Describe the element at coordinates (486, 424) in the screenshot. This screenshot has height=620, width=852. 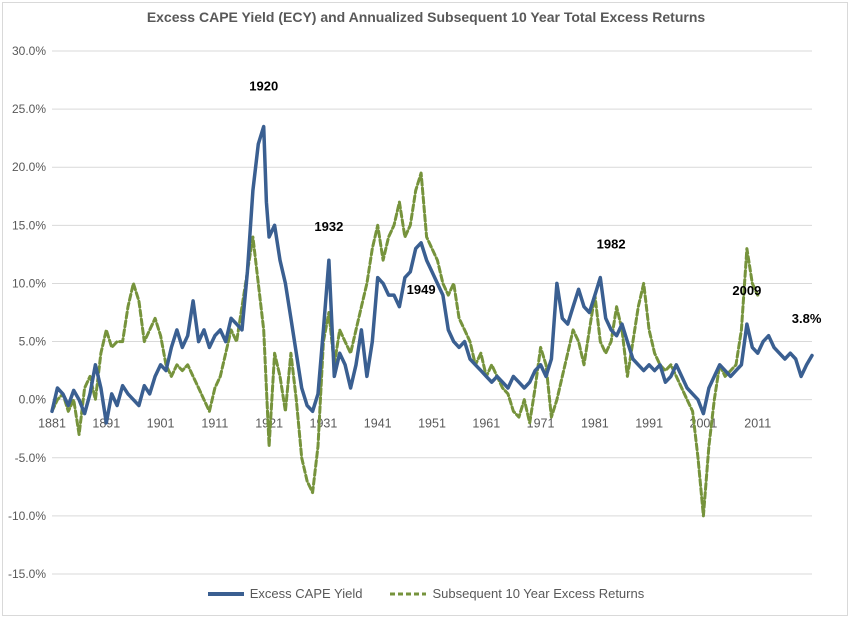
I see `x-tick-label: 1961` at that location.